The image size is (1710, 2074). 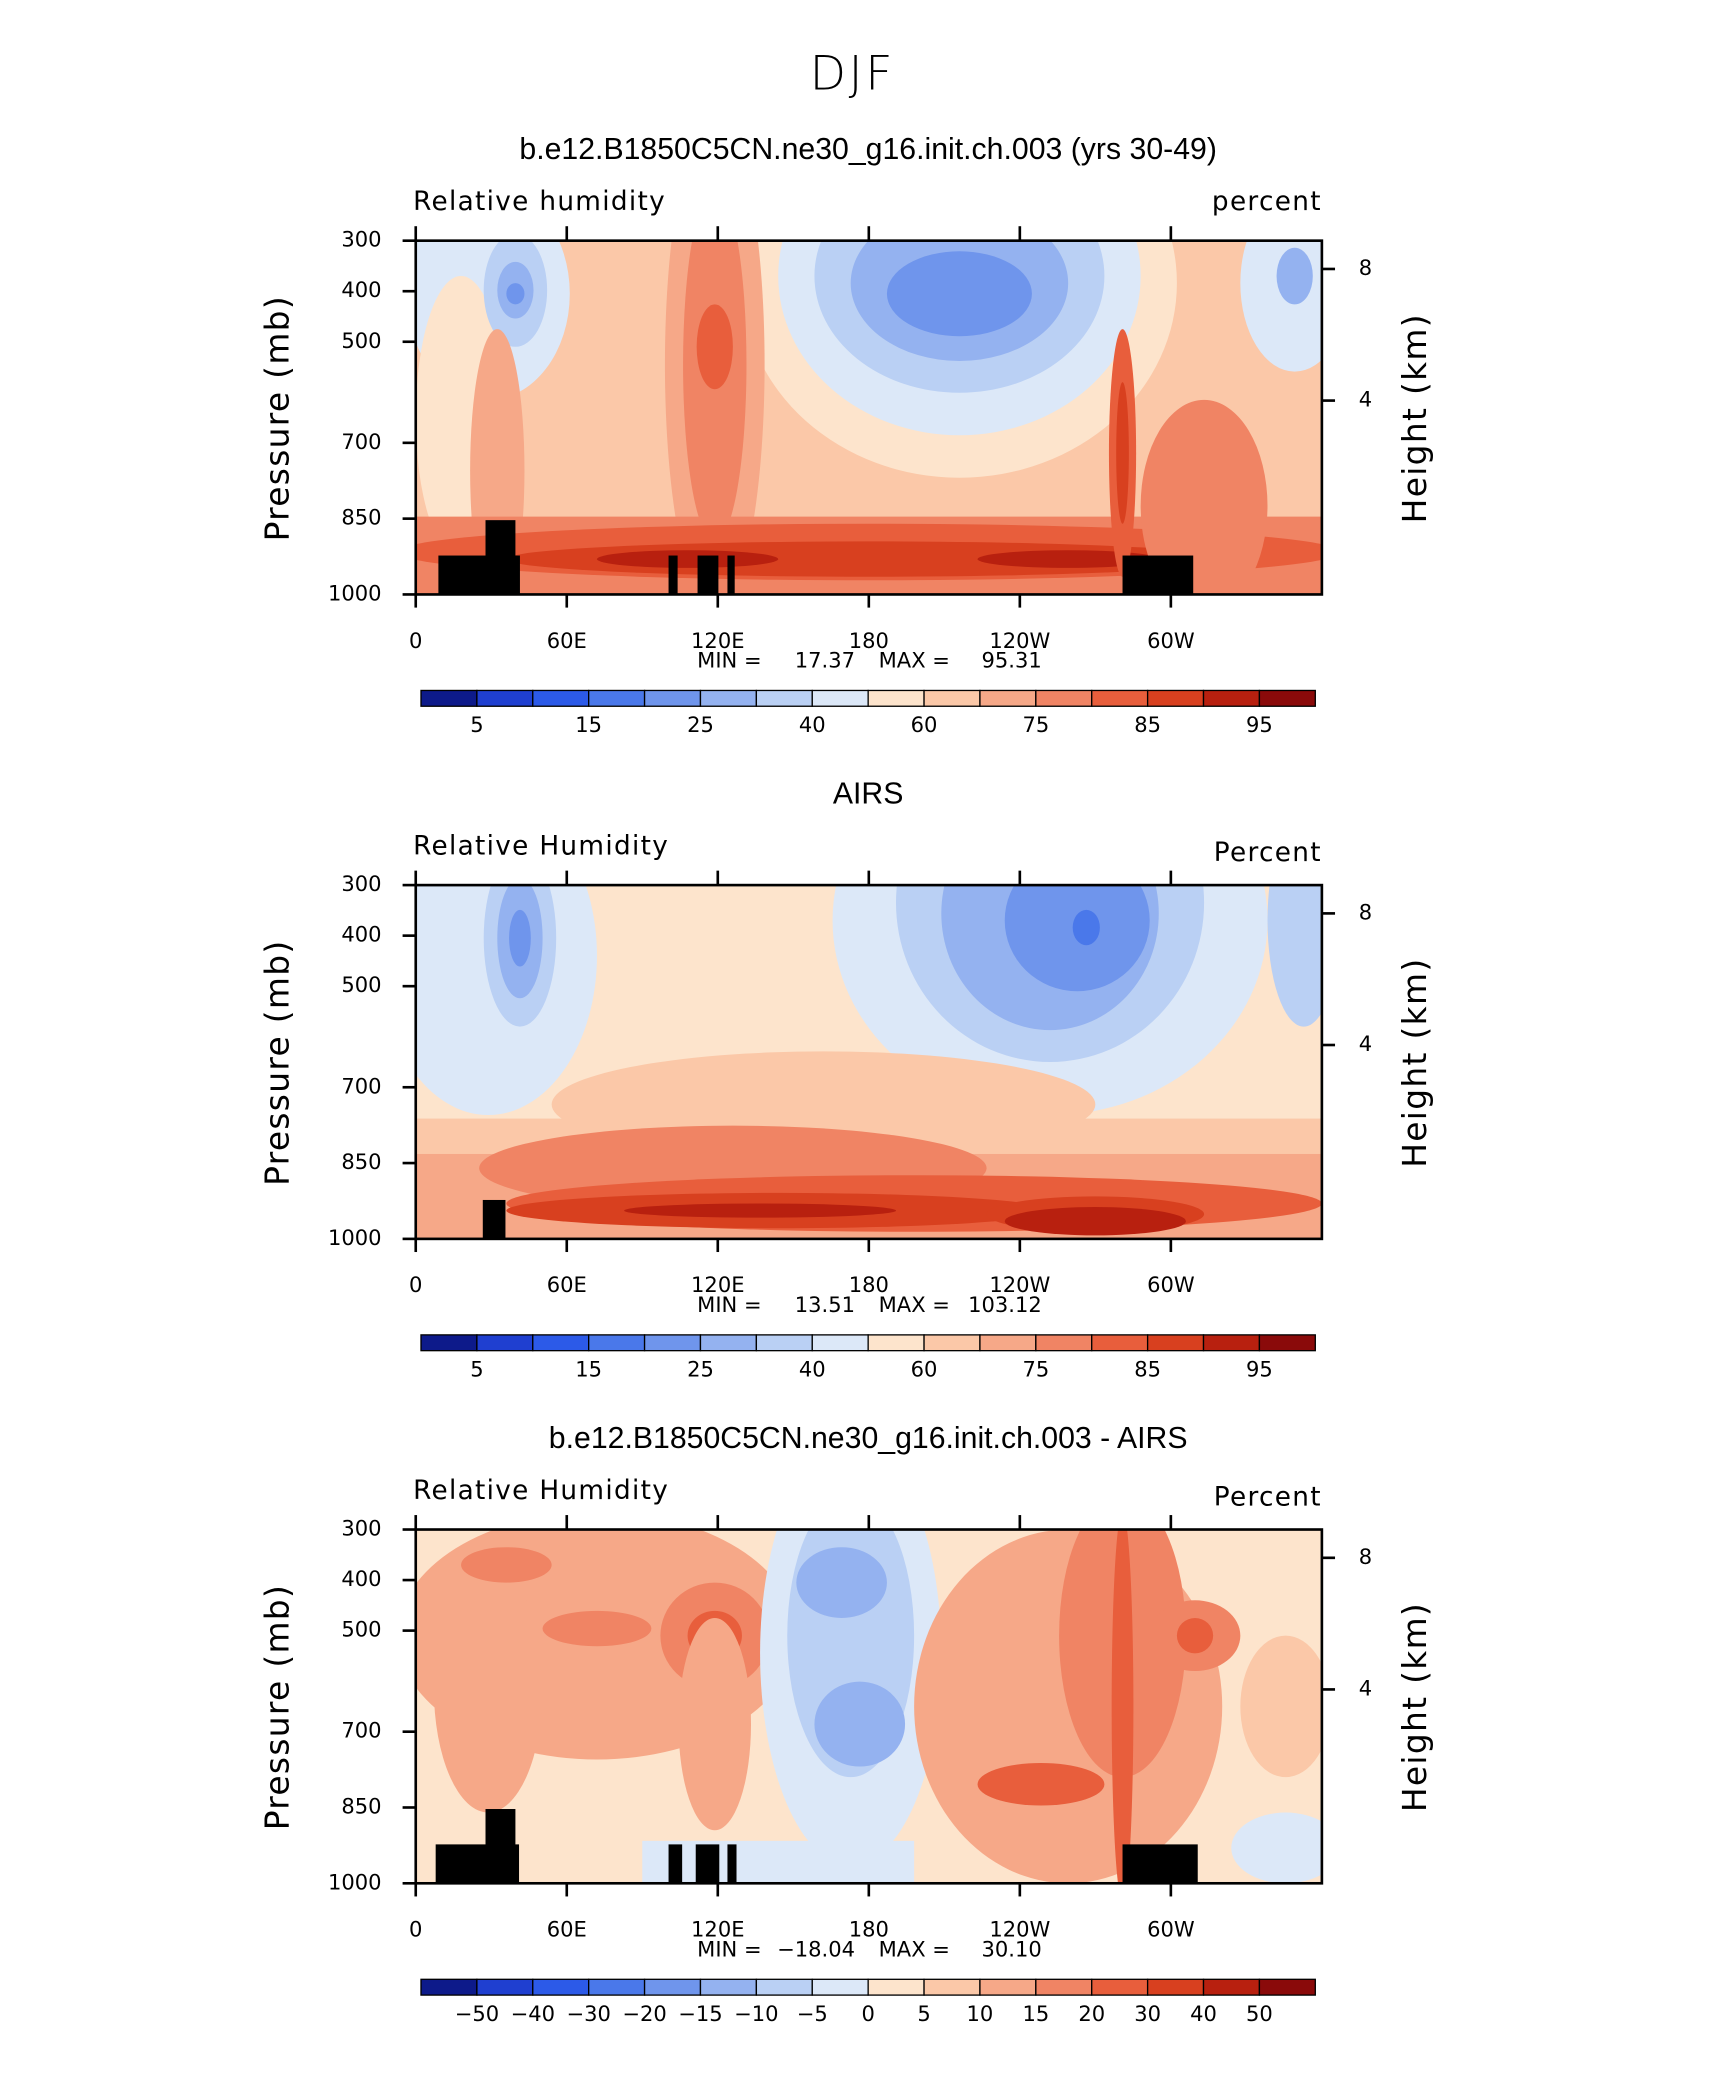 What do you see at coordinates (1147, 2013) in the screenshot?
I see `colorbar-label: 30` at bounding box center [1147, 2013].